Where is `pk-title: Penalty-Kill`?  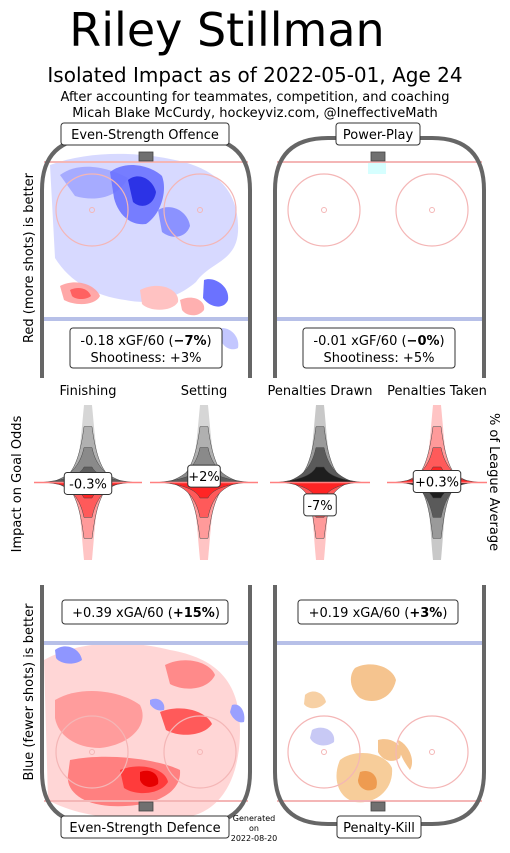 pk-title: Penalty-Kill is located at coordinates (379, 828).